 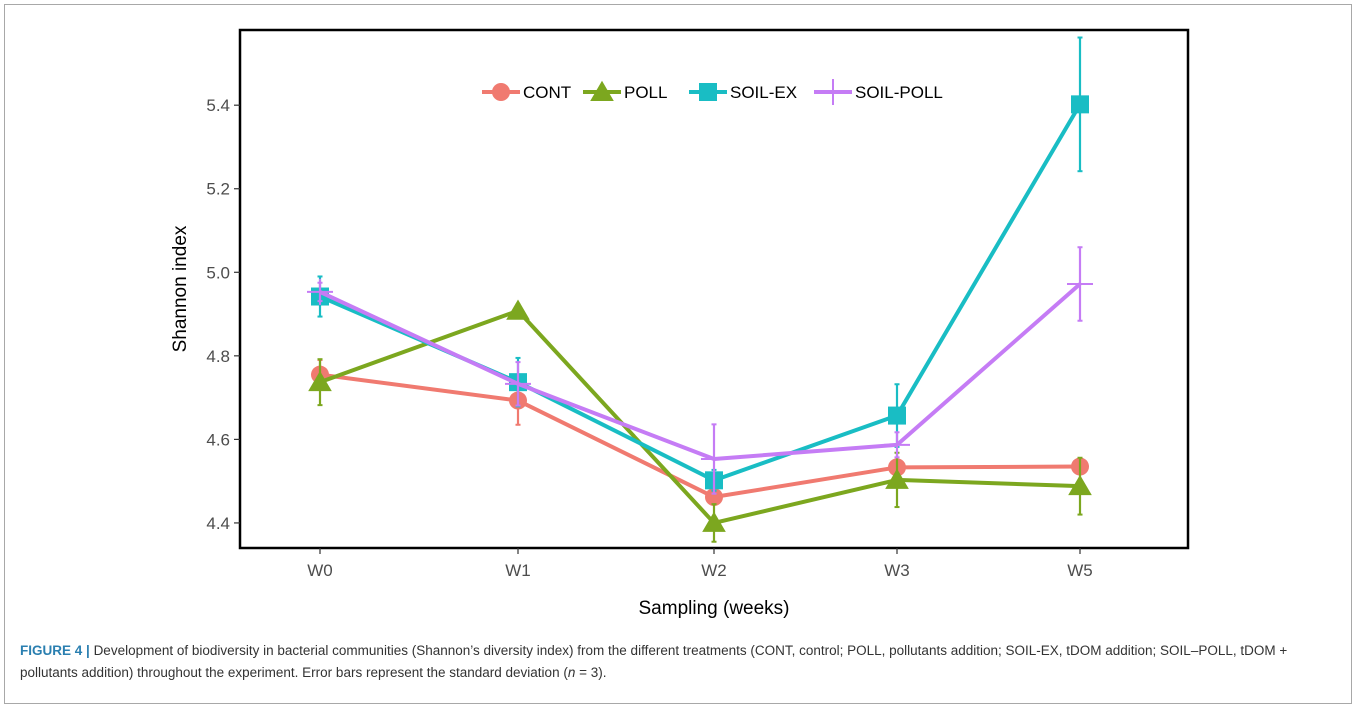 I want to click on x-tick-label: W2, so click(x=714, y=570).